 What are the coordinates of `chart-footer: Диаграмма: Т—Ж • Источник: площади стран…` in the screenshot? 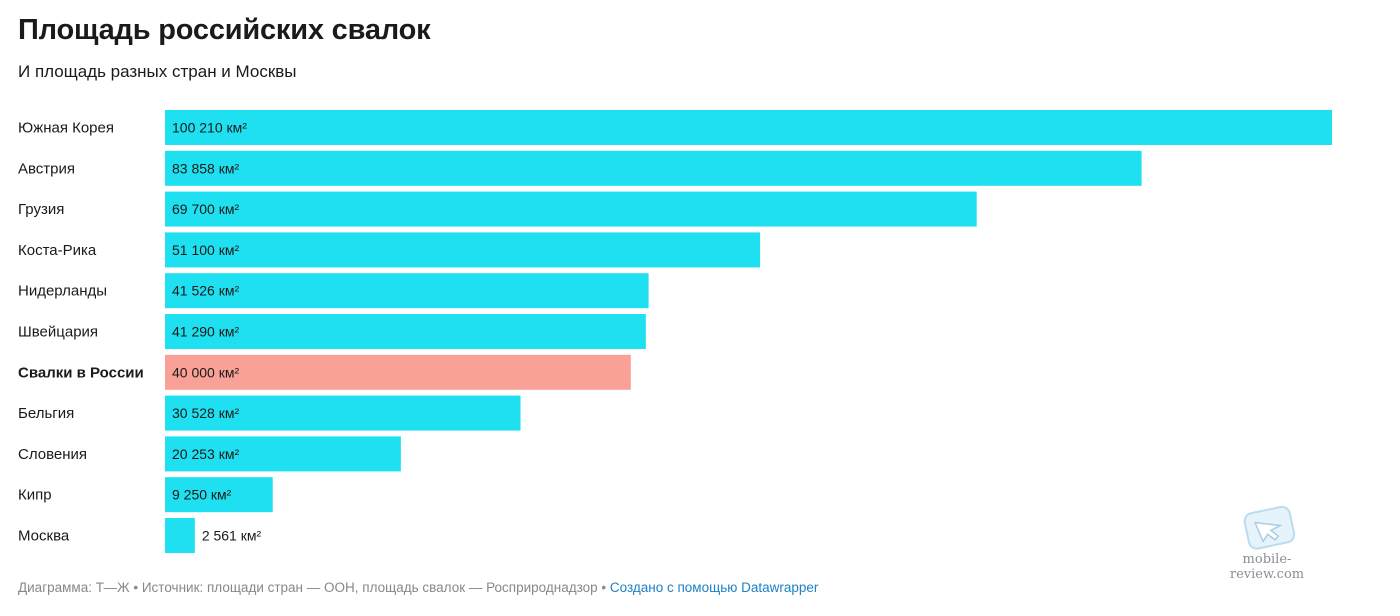 It's located at (418, 587).